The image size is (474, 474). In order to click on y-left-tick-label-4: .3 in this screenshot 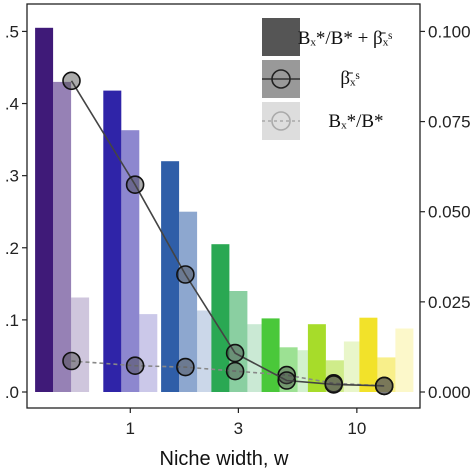, I will do `click(12, 176)`.